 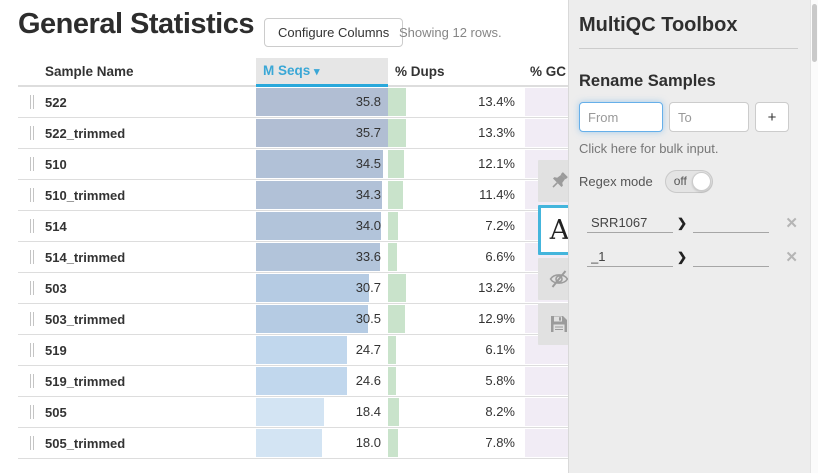 I want to click on sample-name: 505_trimmed, so click(x=85, y=443).